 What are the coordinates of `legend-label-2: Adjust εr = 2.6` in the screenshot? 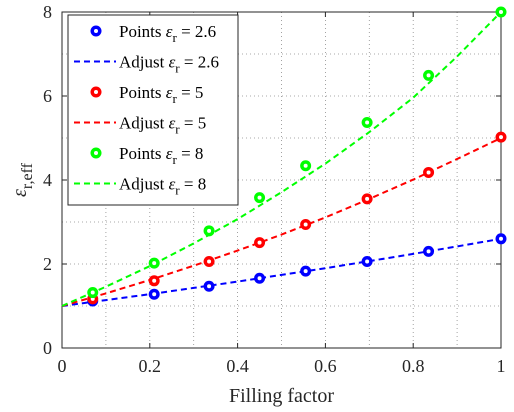 It's located at (169, 64).